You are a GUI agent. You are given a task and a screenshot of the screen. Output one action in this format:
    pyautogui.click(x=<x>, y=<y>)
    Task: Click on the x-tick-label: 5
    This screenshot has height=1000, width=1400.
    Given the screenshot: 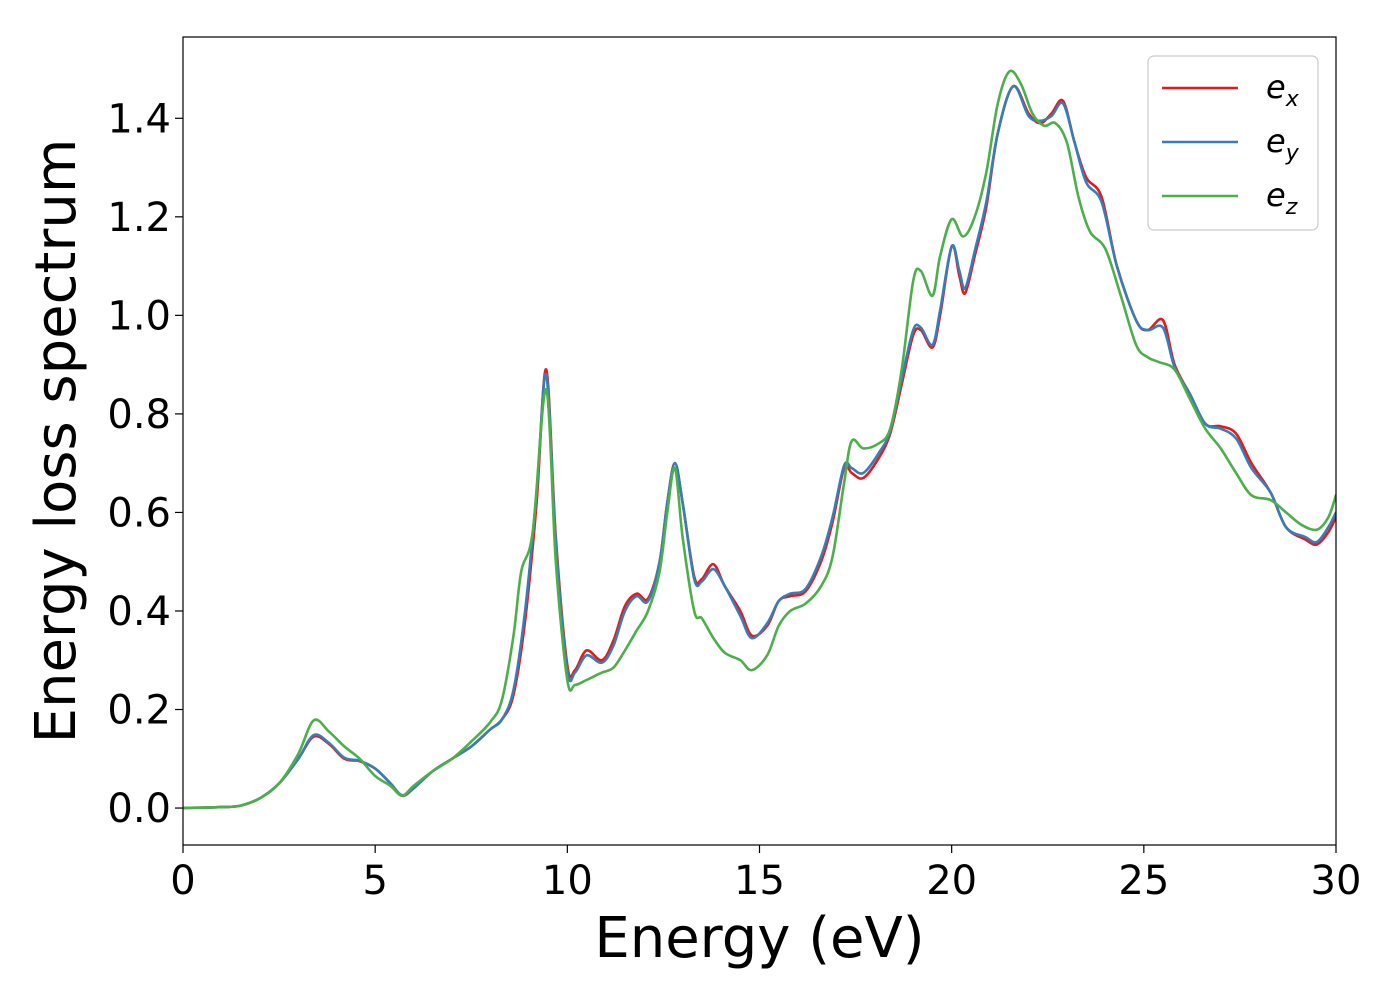 What is the action you would take?
    pyautogui.click(x=374, y=881)
    